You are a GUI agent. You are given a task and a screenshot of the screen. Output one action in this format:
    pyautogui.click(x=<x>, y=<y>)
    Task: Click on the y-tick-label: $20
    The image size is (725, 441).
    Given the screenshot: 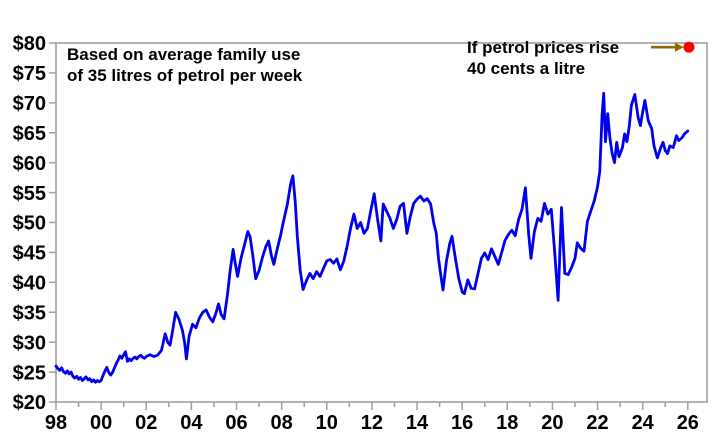 What is the action you would take?
    pyautogui.click(x=29, y=403)
    